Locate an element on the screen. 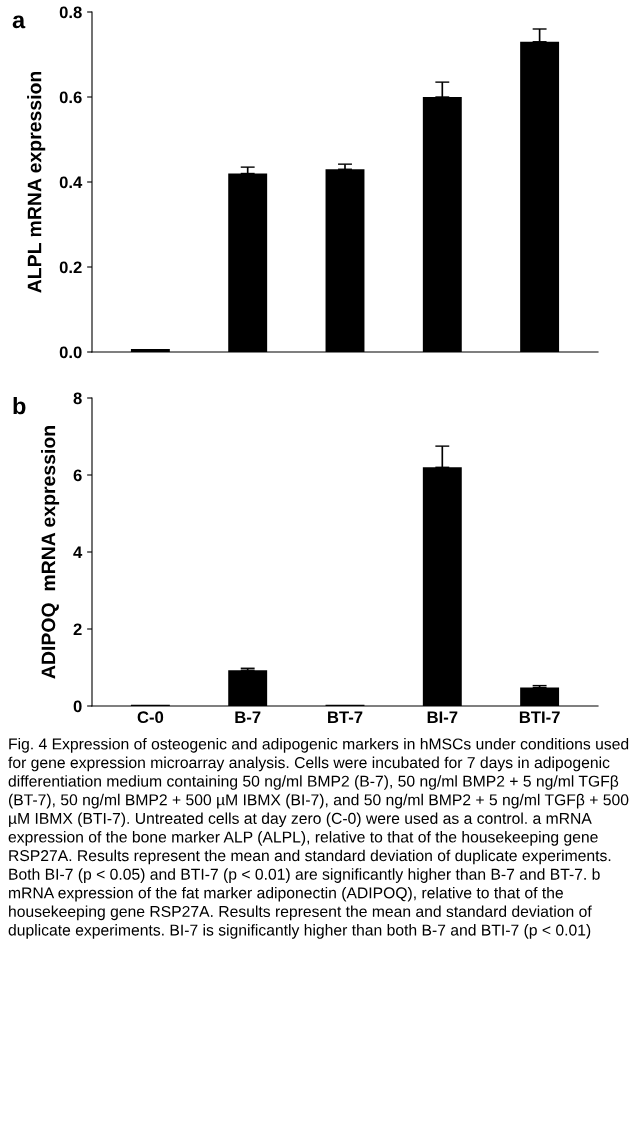 Image resolution: width=632 pixels, height=1128 pixels. text: b is located at coordinates (19, 406).